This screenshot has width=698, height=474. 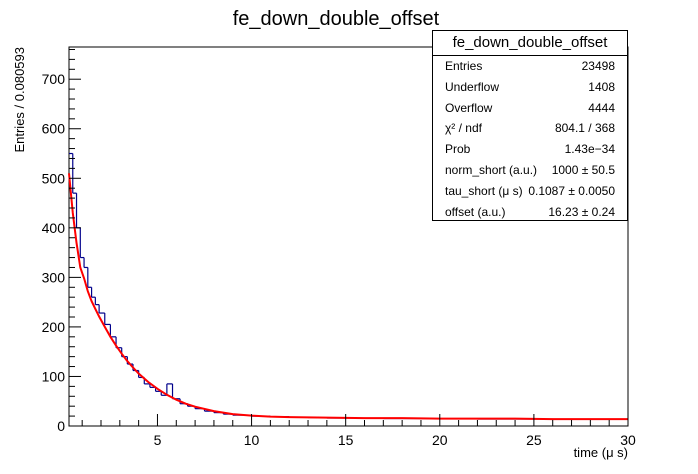 What do you see at coordinates (530, 87) in the screenshot?
I see `stats-row: Underflow 1408` at bounding box center [530, 87].